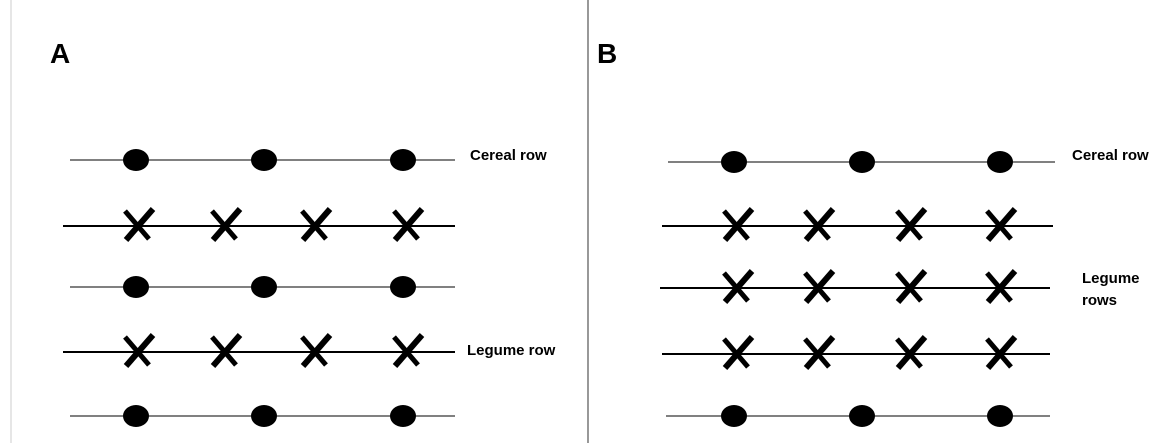 This screenshot has height=443, width=1166. I want to click on row-label: Legume rows, so click(1111, 289).